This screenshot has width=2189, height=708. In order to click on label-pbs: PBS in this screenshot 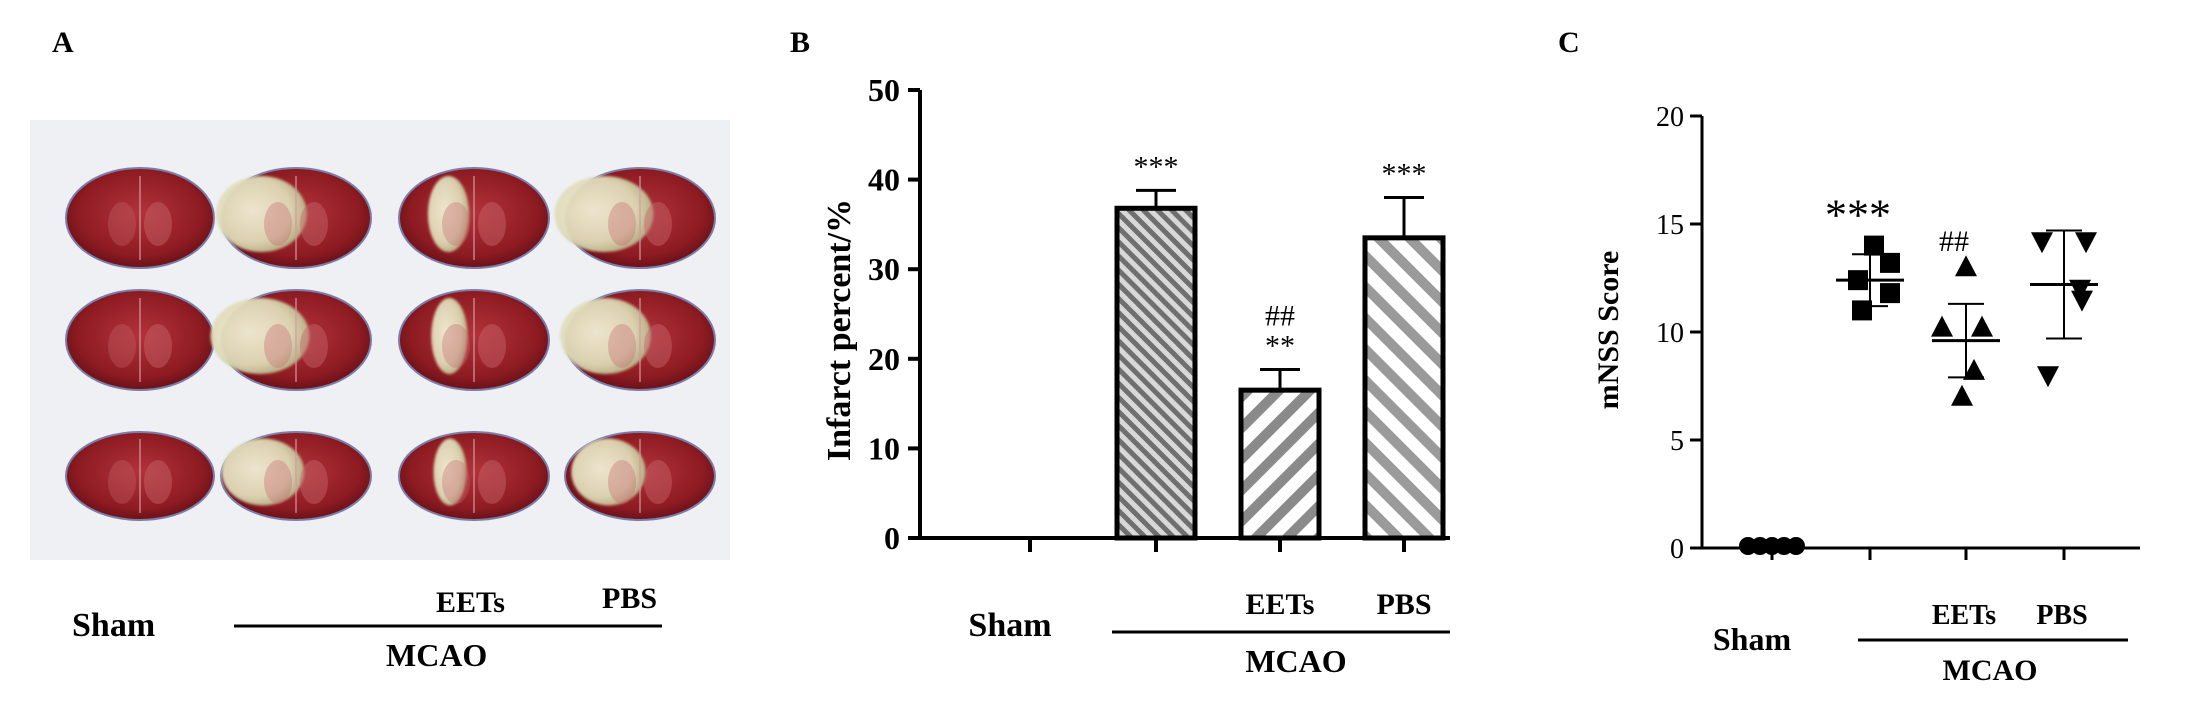, I will do `click(629, 598)`.